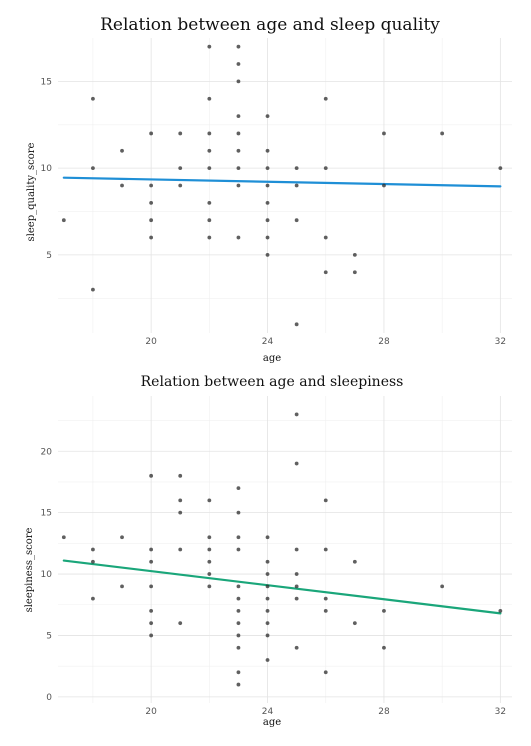 This screenshot has width=531, height=746. What do you see at coordinates (47, 452) in the screenshot?
I see `y-tick-label: 20` at bounding box center [47, 452].